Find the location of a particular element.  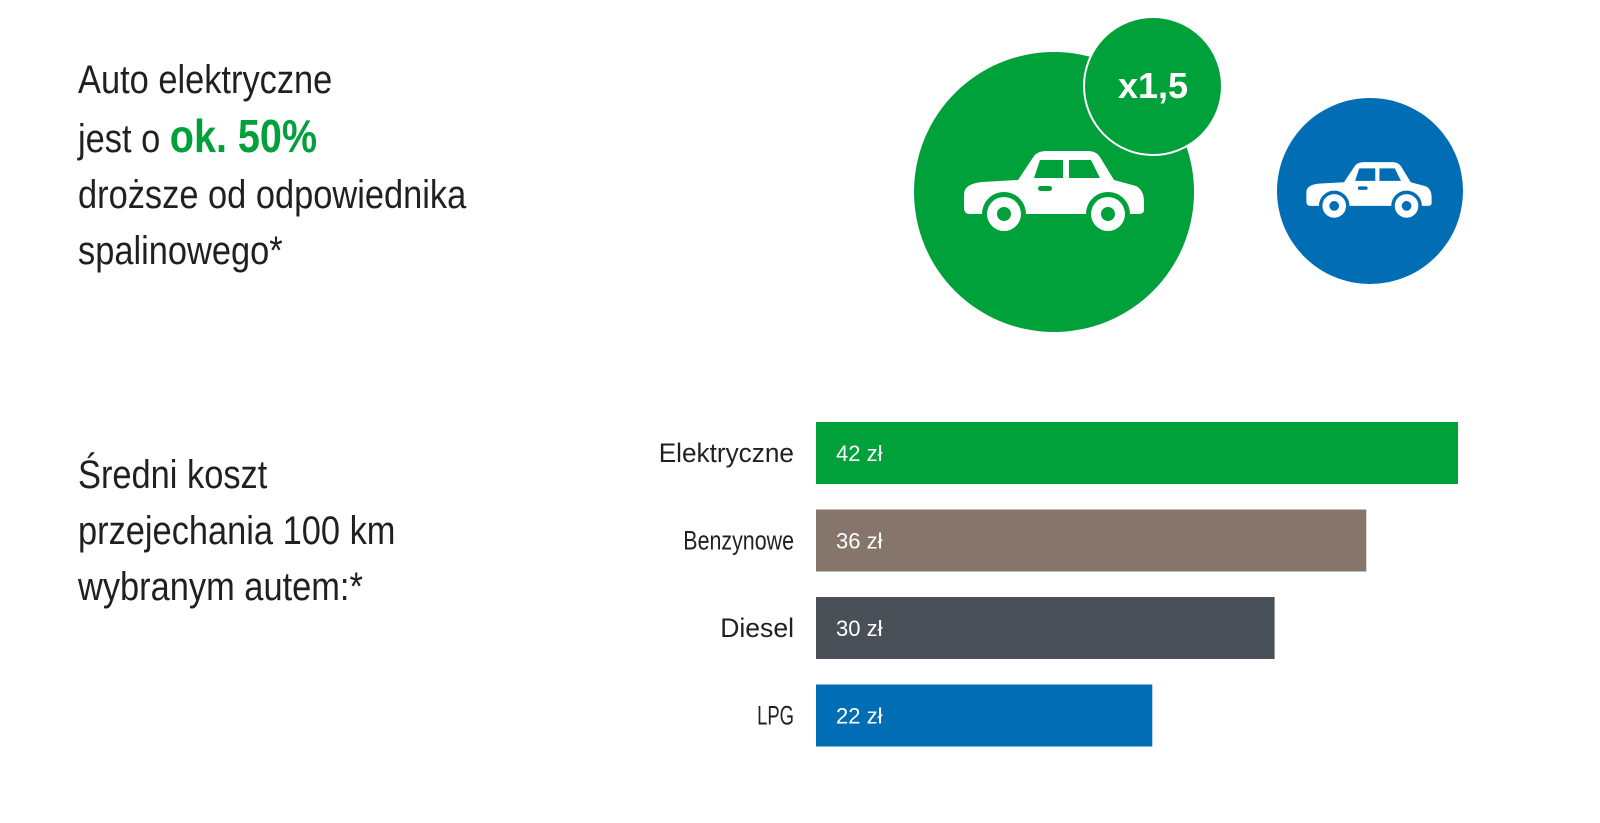

caption-line-2: przejechania 100 km is located at coordinates (237, 531).